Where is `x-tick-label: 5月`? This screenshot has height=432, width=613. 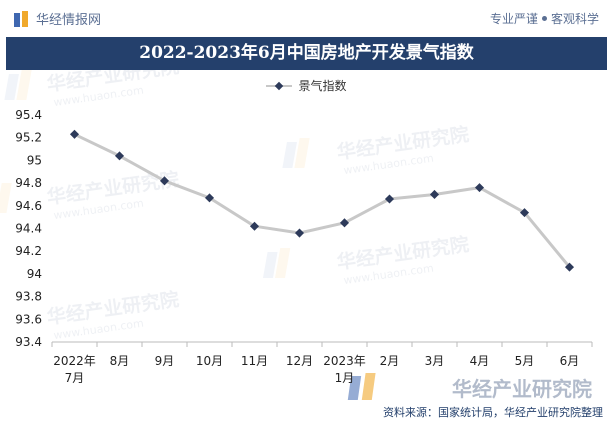 x-tick-label: 5月 is located at coordinates (525, 361).